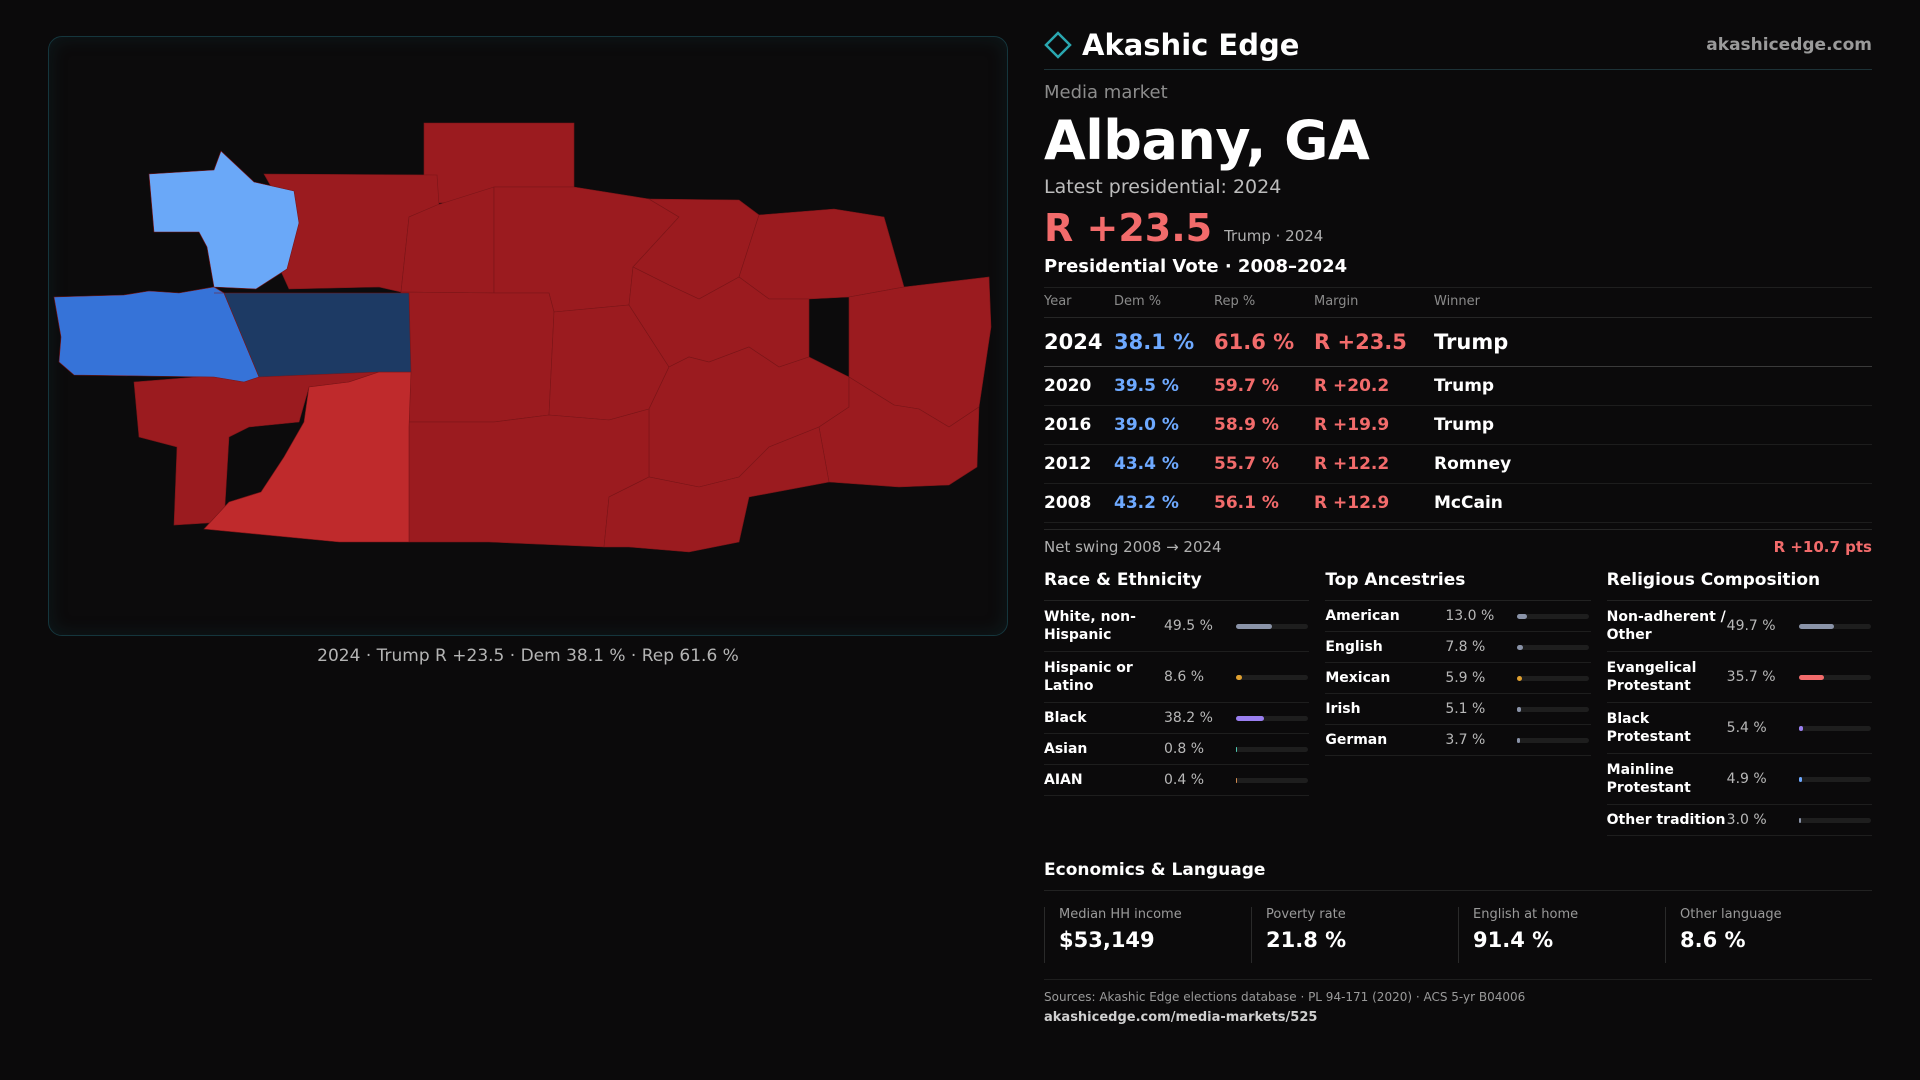 The image size is (1920, 1080). I want to click on row-dem: 39.0 %, so click(1164, 425).